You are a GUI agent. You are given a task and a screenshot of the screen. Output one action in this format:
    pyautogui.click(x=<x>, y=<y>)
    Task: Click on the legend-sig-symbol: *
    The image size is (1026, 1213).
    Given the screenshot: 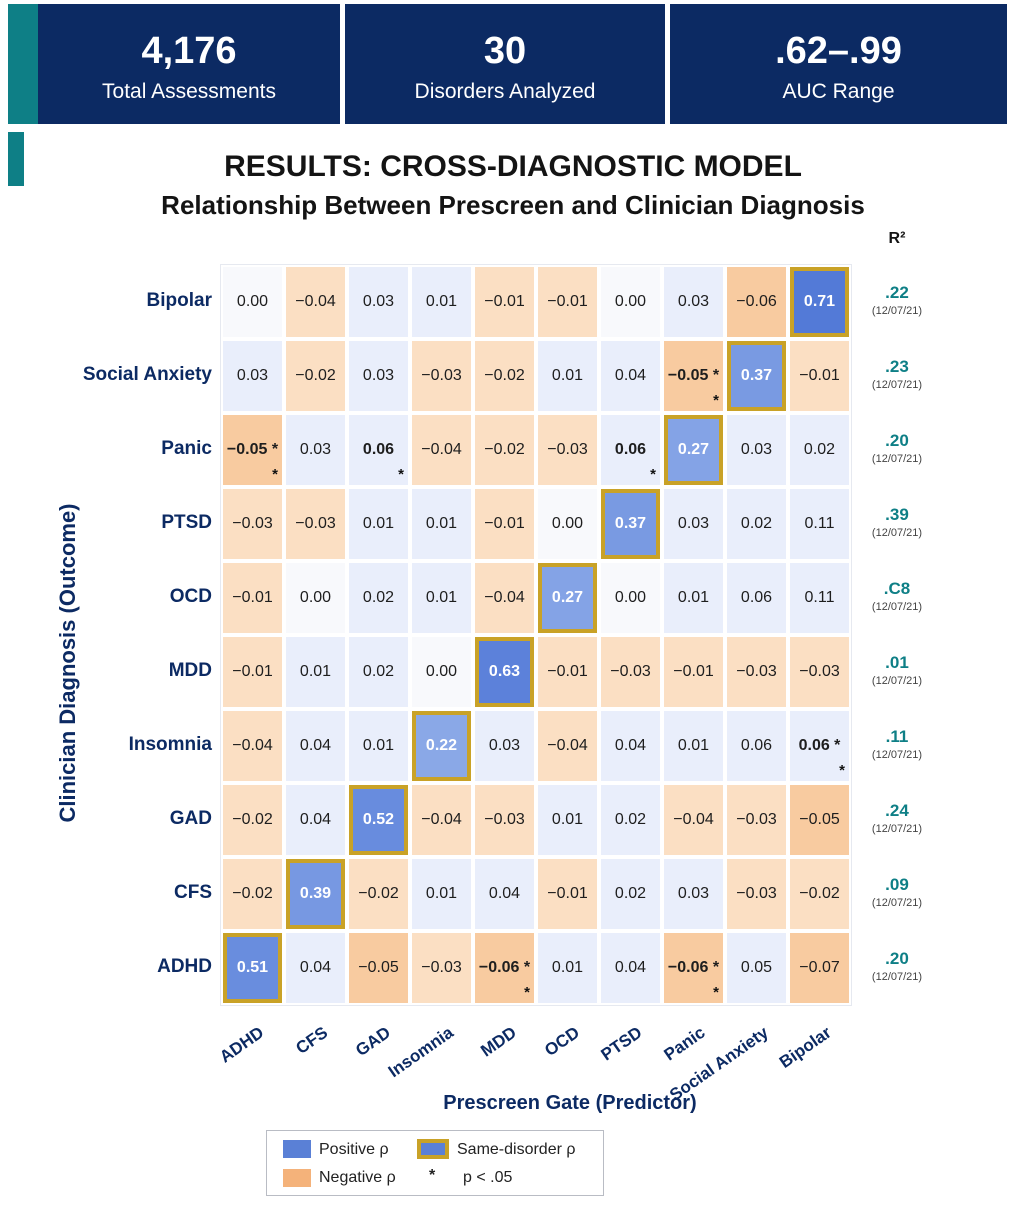 What is the action you would take?
    pyautogui.click(x=432, y=1175)
    